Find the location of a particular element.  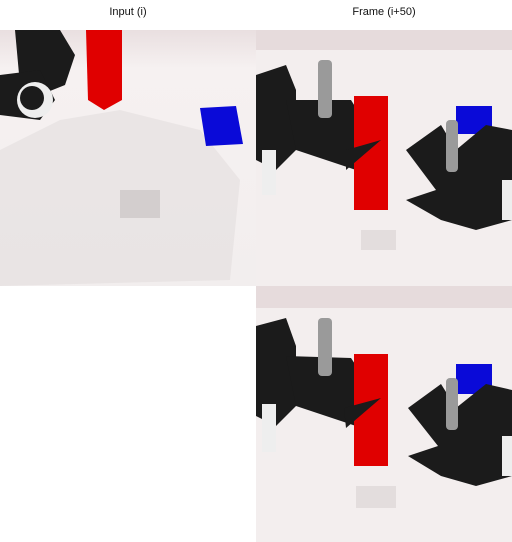

column-label-input: Input (i) is located at coordinates (128, 12).